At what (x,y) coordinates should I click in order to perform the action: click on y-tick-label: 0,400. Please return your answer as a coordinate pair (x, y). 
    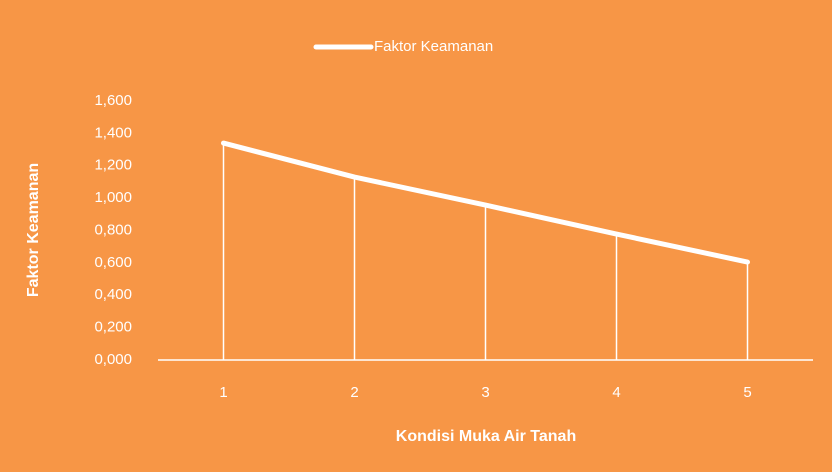
    Looking at the image, I should click on (113, 294).